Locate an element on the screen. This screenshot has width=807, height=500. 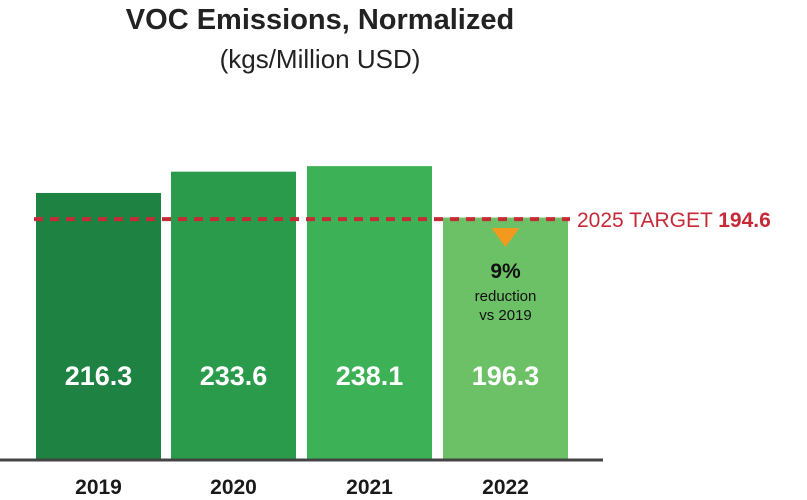
target-label-value: 194.6 is located at coordinates (744, 220).